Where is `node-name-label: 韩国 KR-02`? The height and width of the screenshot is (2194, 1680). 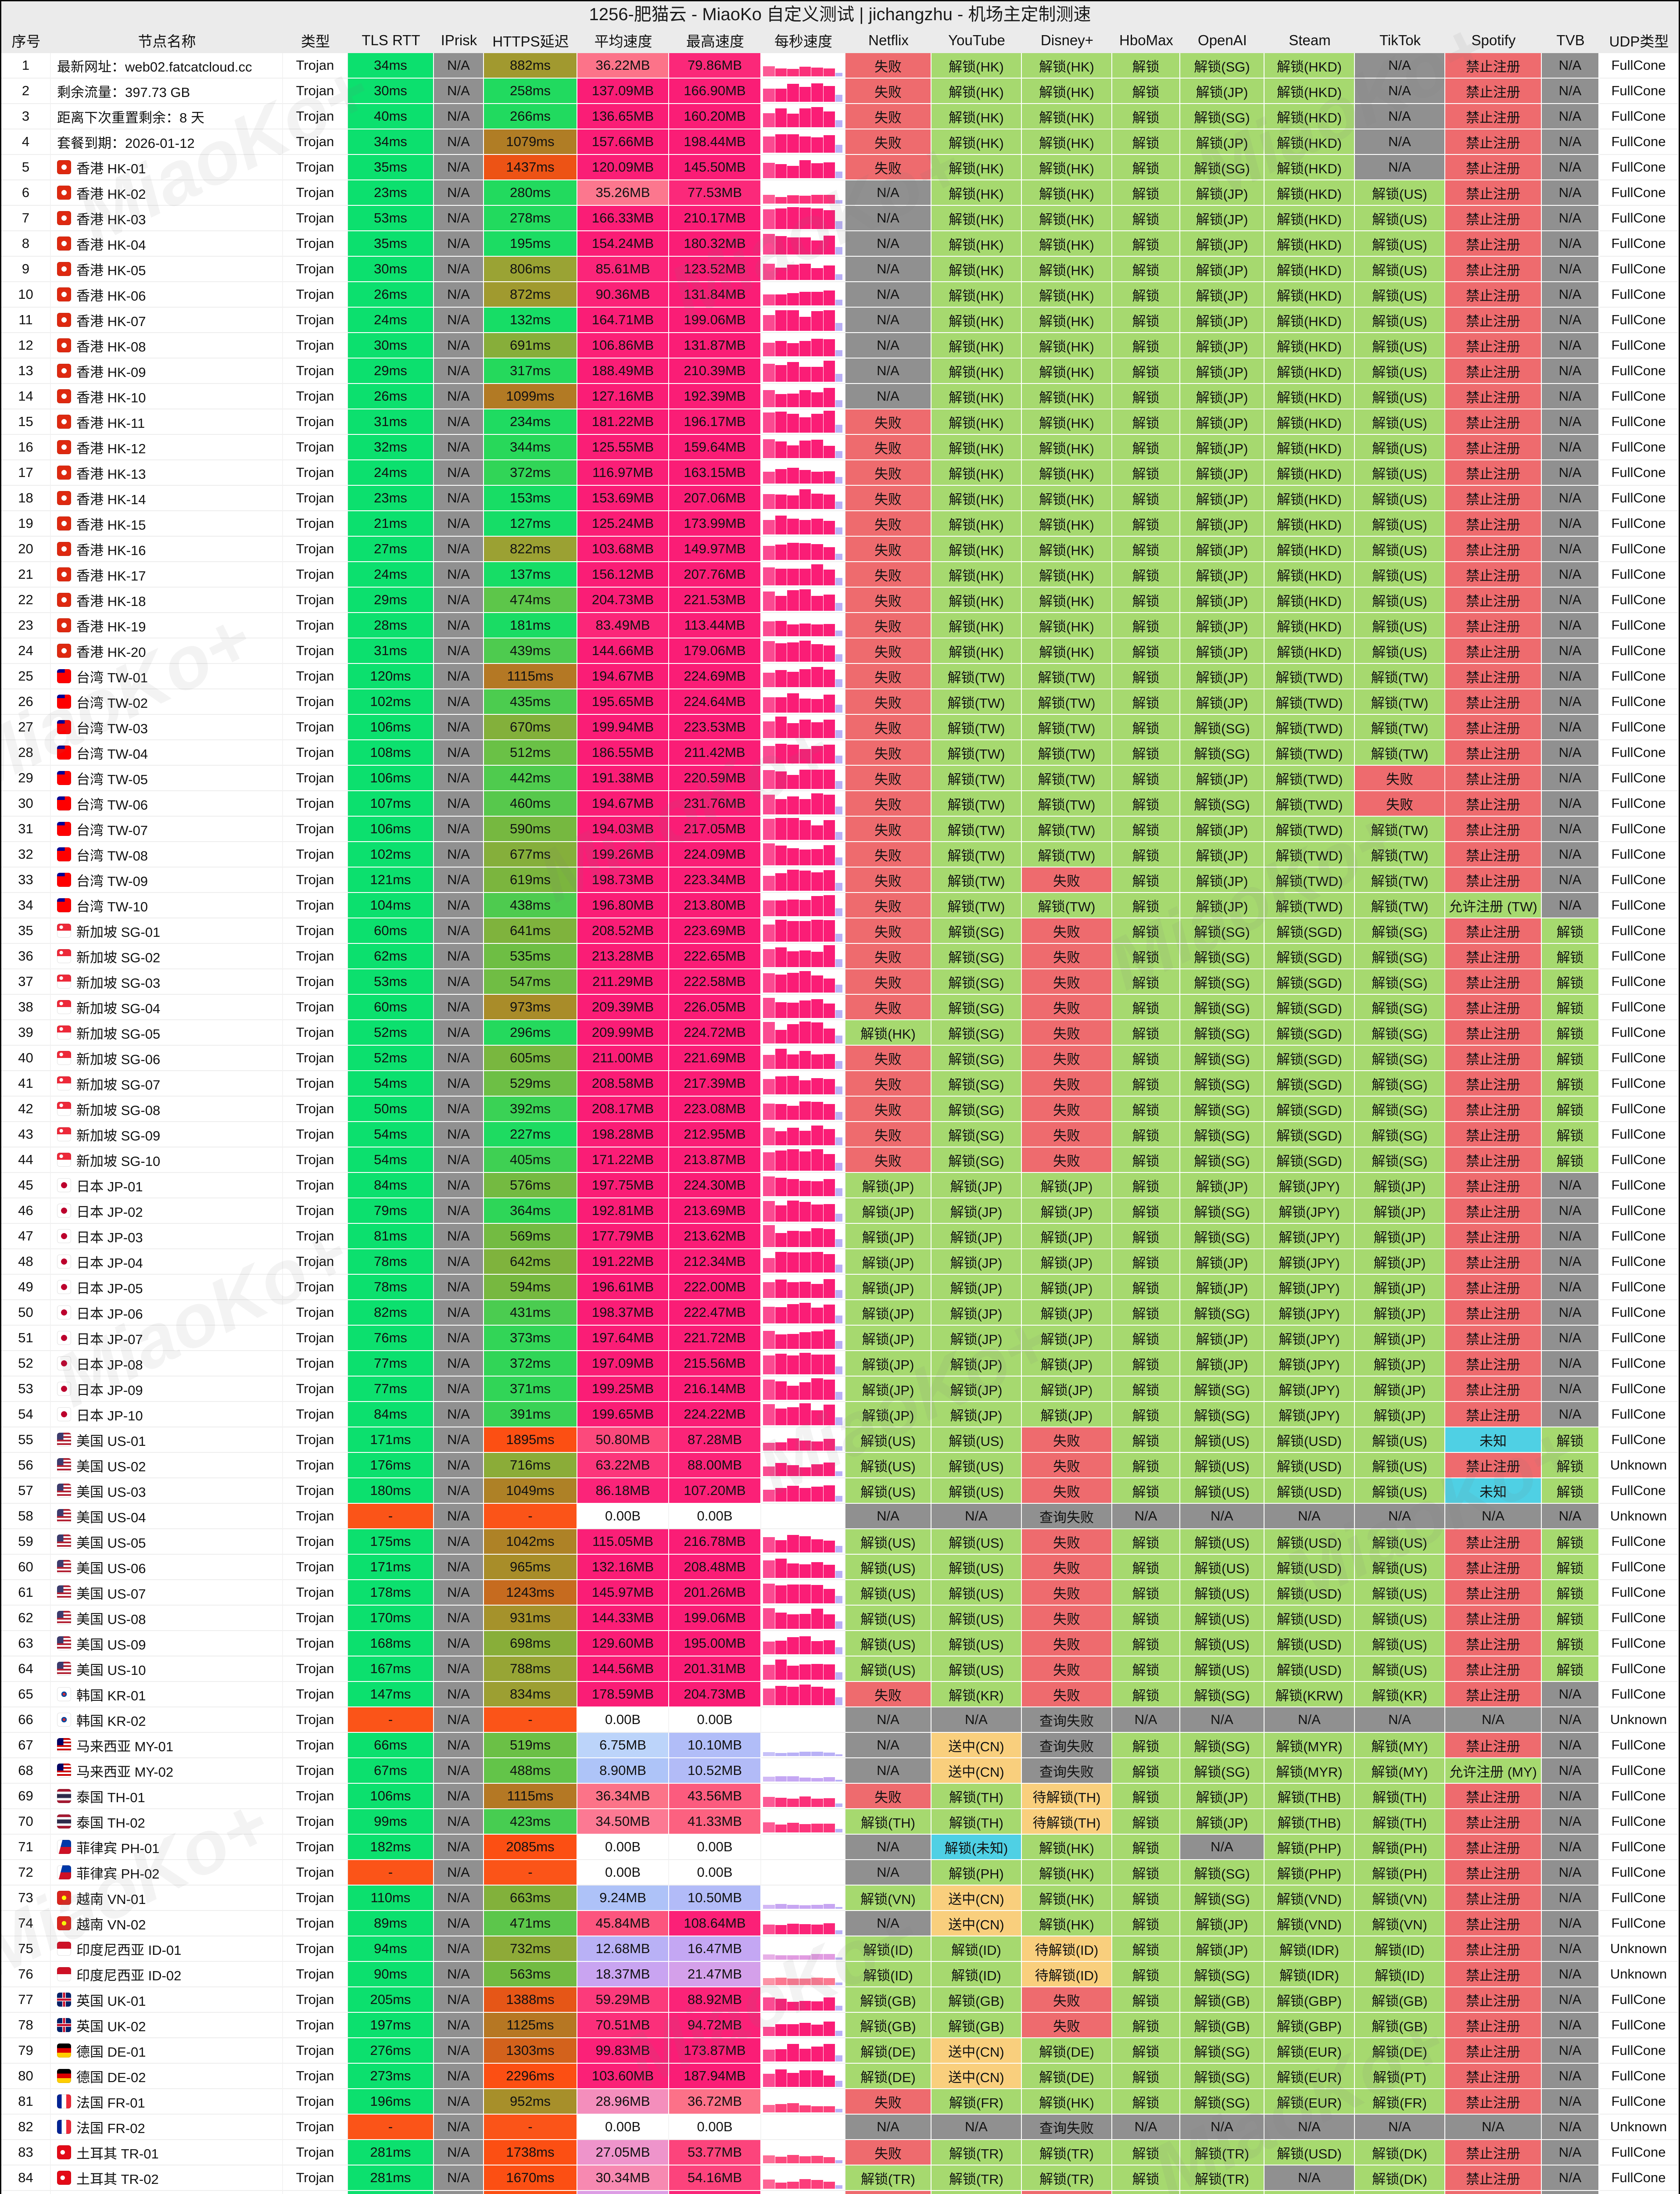 node-name-label: 韩国 KR-02 is located at coordinates (111, 1721).